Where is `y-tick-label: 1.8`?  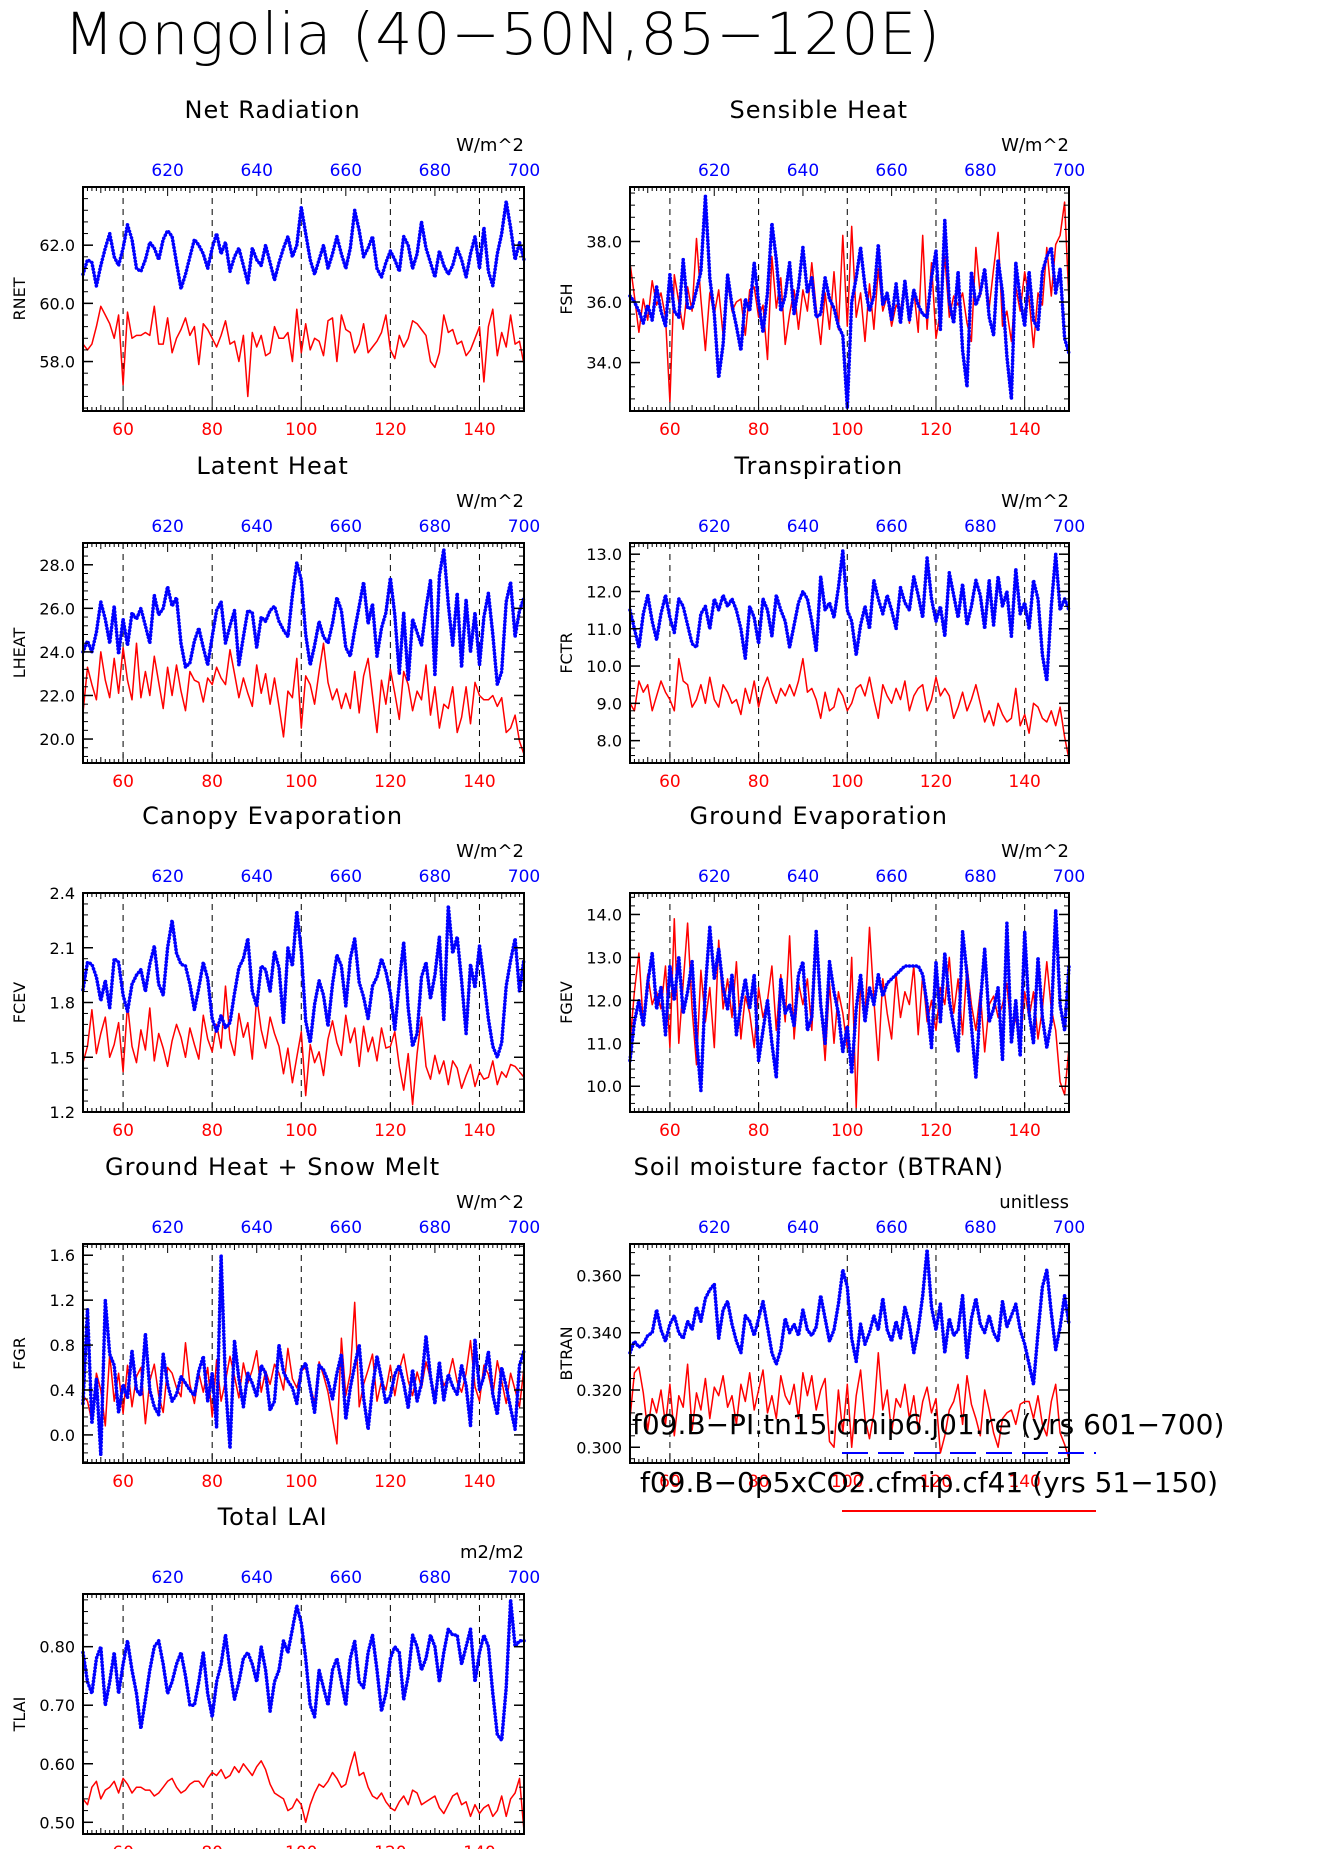 y-tick-label: 1.8 is located at coordinates (62, 1003).